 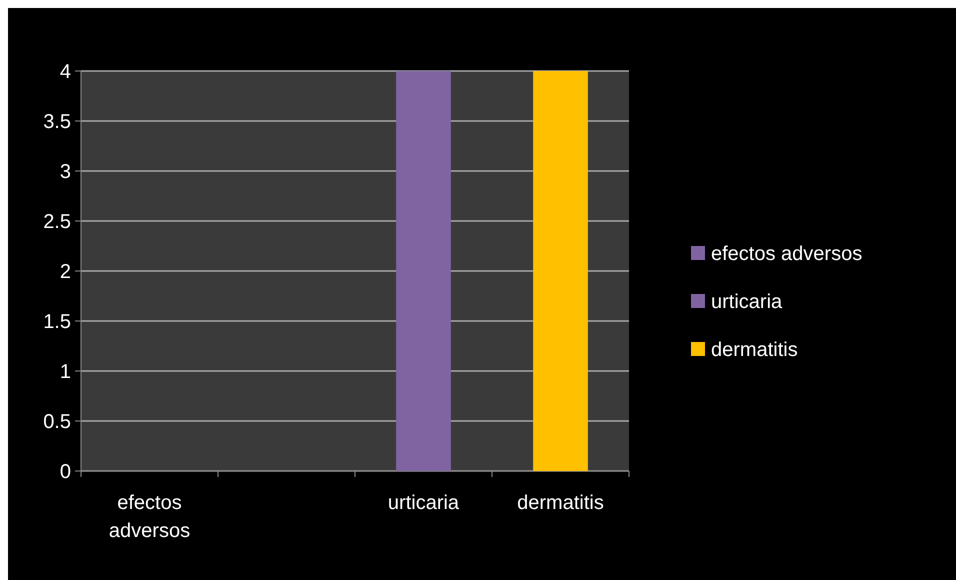 I want to click on y-tick-label: 3, so click(x=65, y=172).